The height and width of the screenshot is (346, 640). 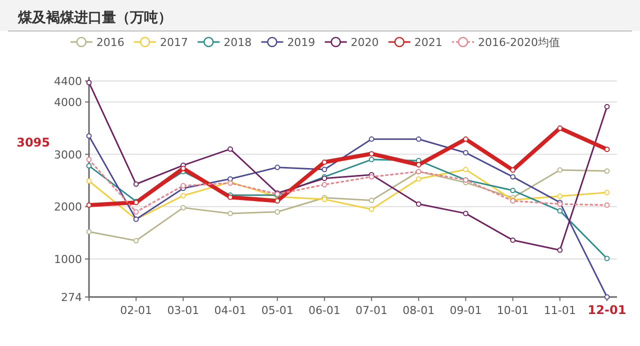 What do you see at coordinates (466, 310) in the screenshot?
I see `x-tick-label: 09-01` at bounding box center [466, 310].